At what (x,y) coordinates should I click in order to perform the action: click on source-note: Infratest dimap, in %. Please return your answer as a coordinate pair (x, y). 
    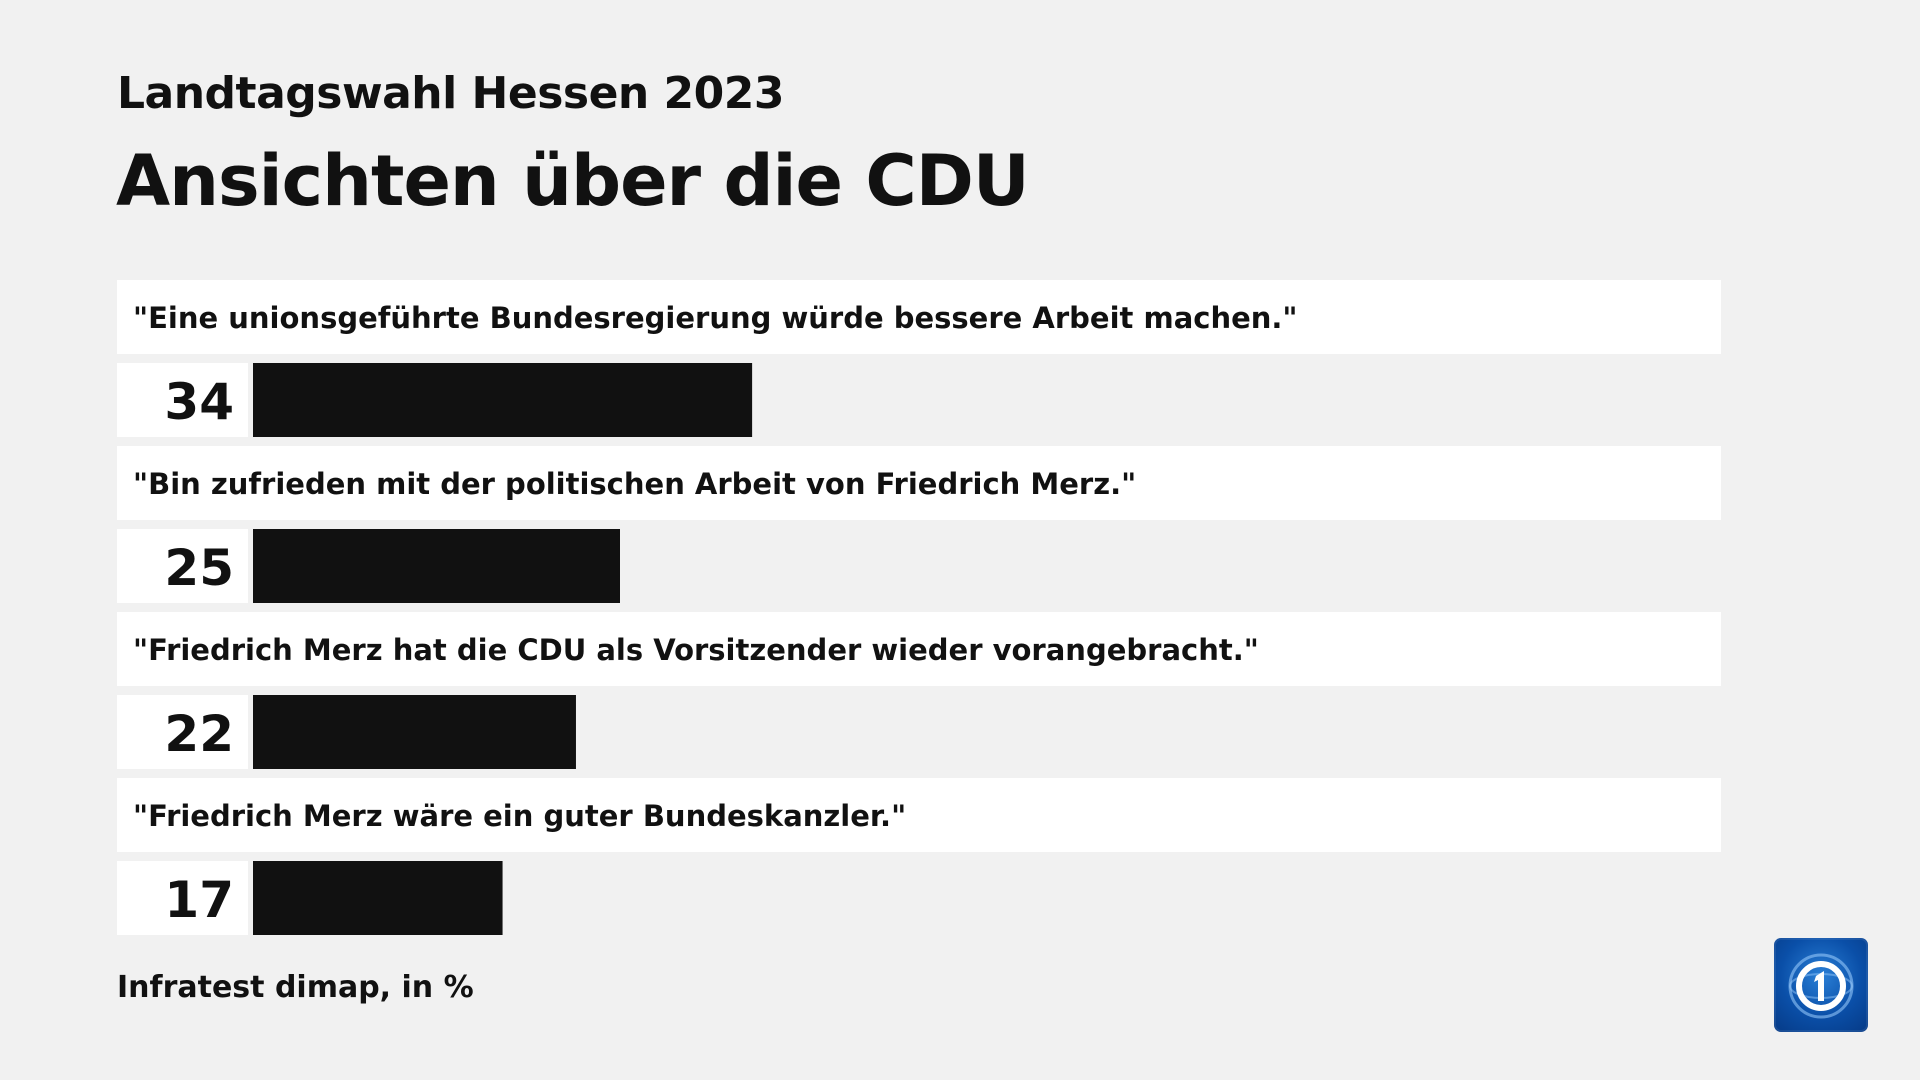
    Looking at the image, I should click on (295, 987).